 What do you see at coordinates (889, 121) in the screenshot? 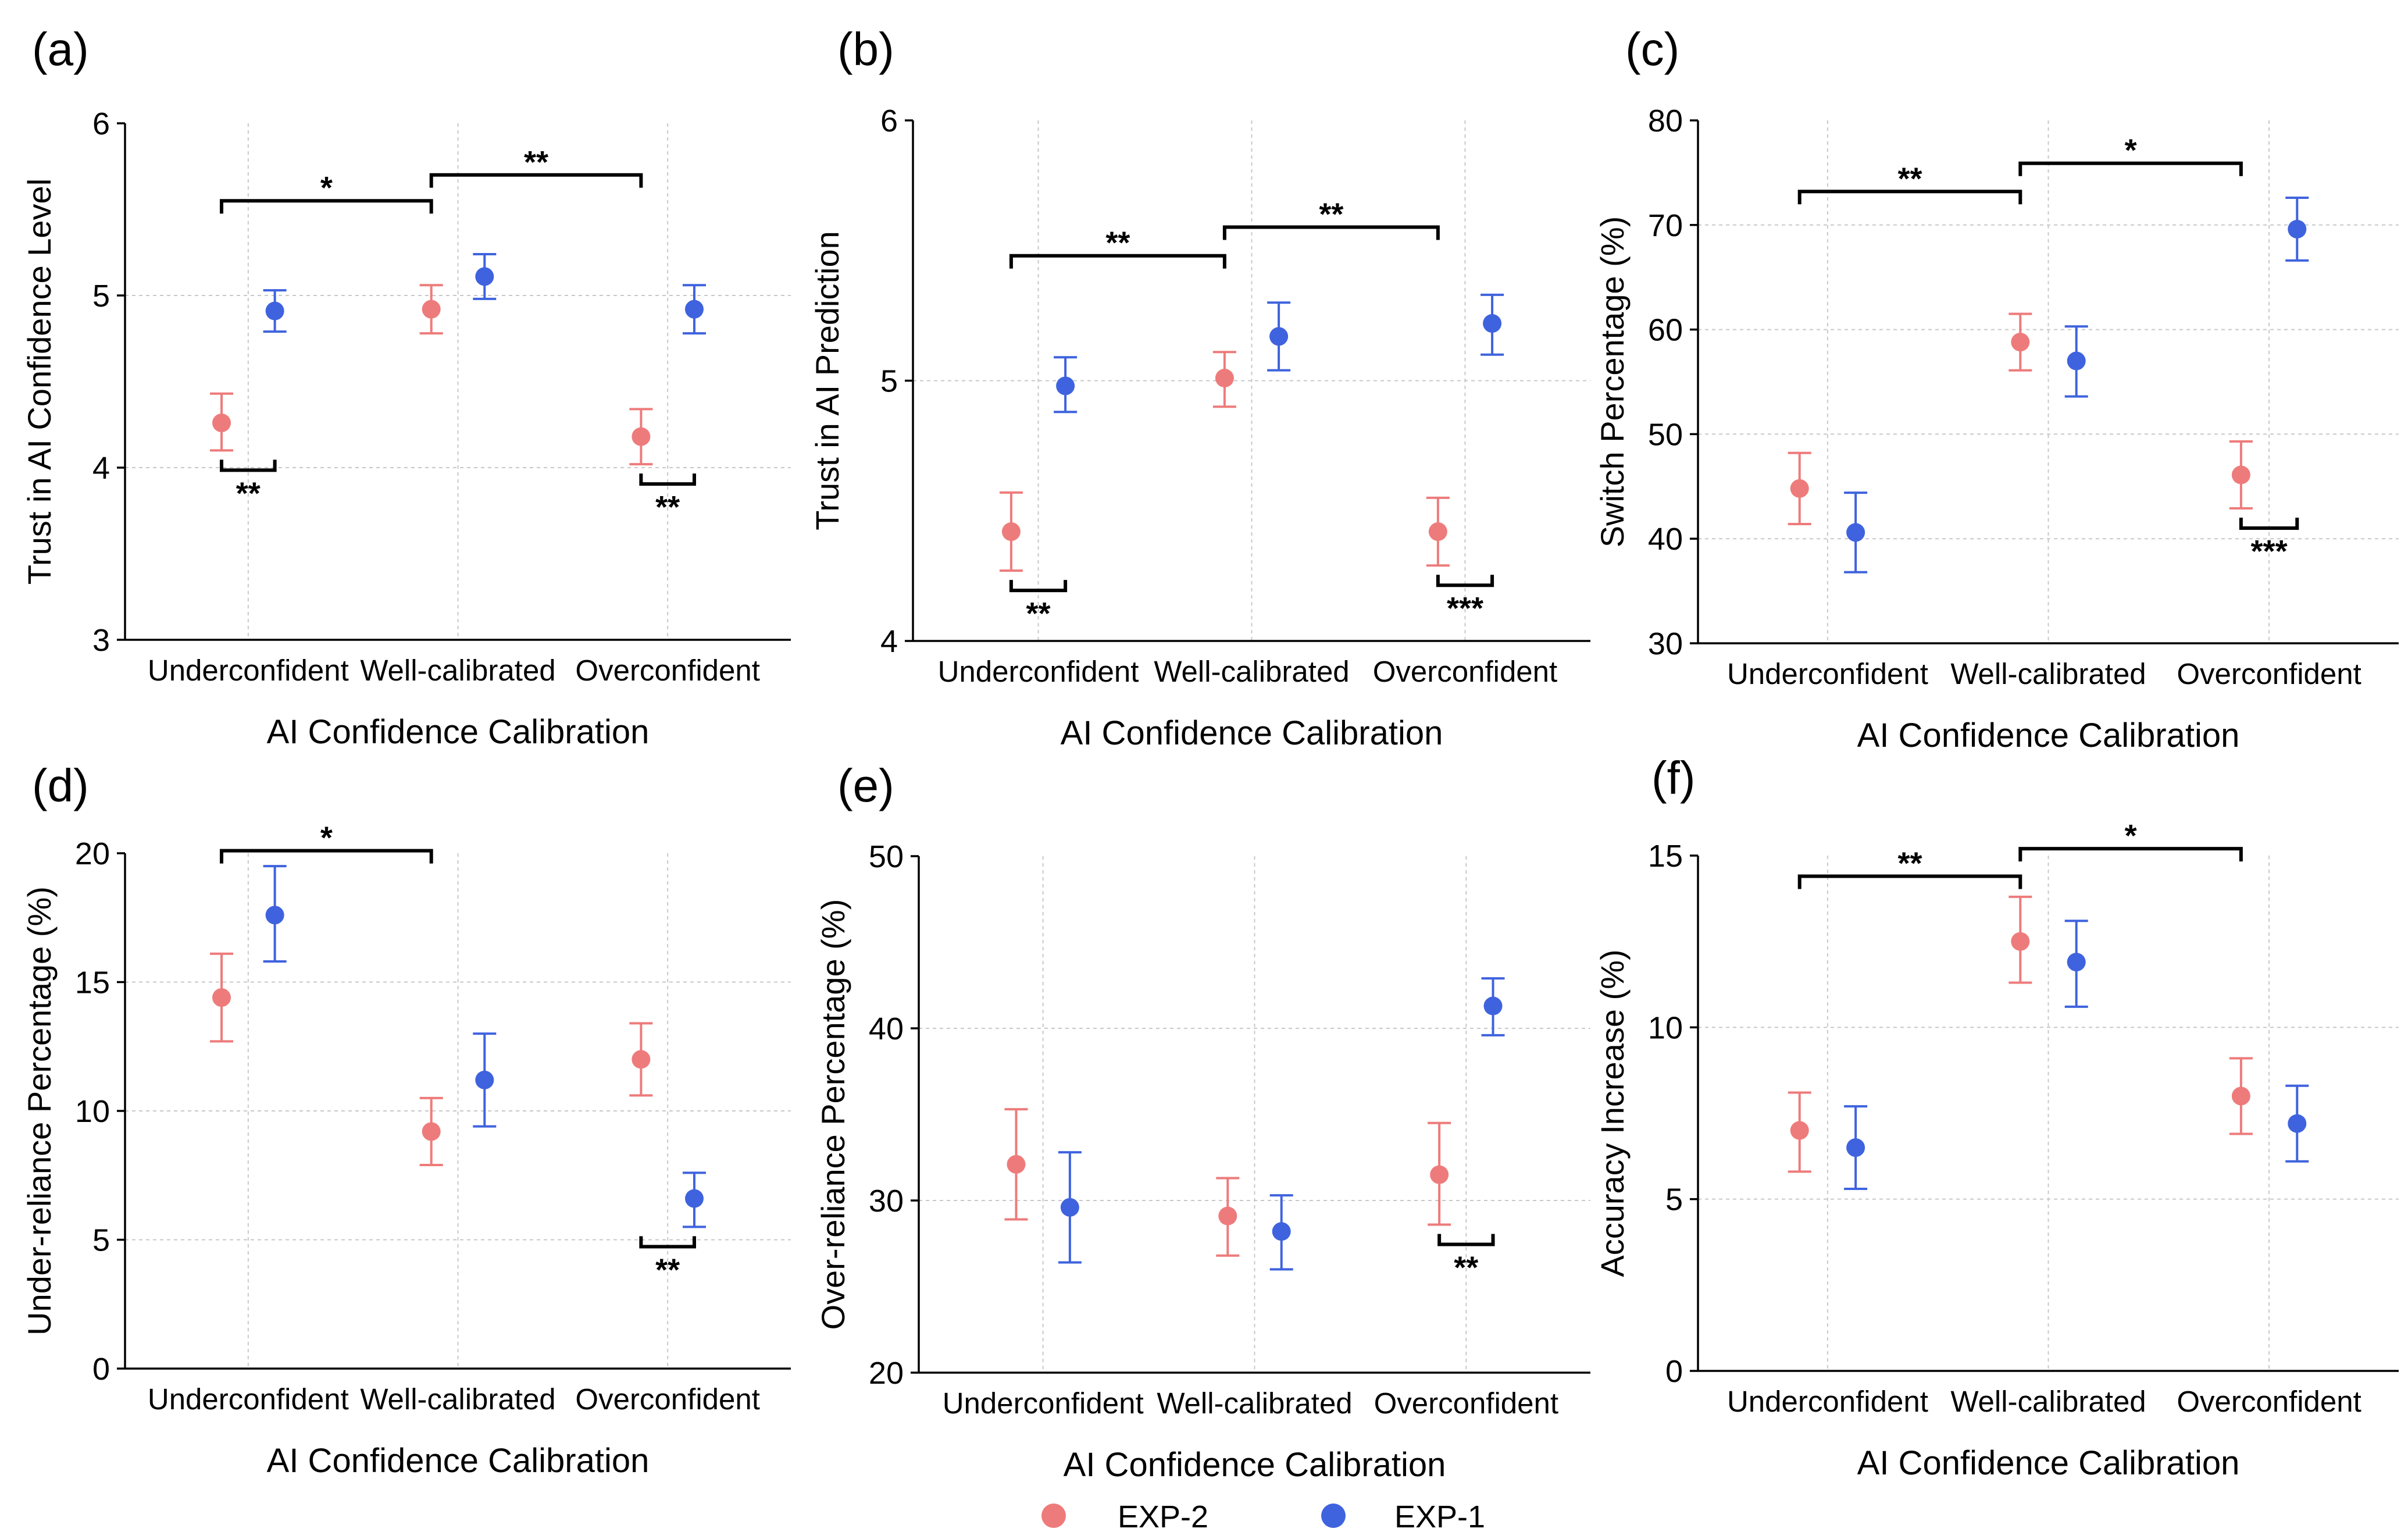
I see `y-tick-label: 6` at bounding box center [889, 121].